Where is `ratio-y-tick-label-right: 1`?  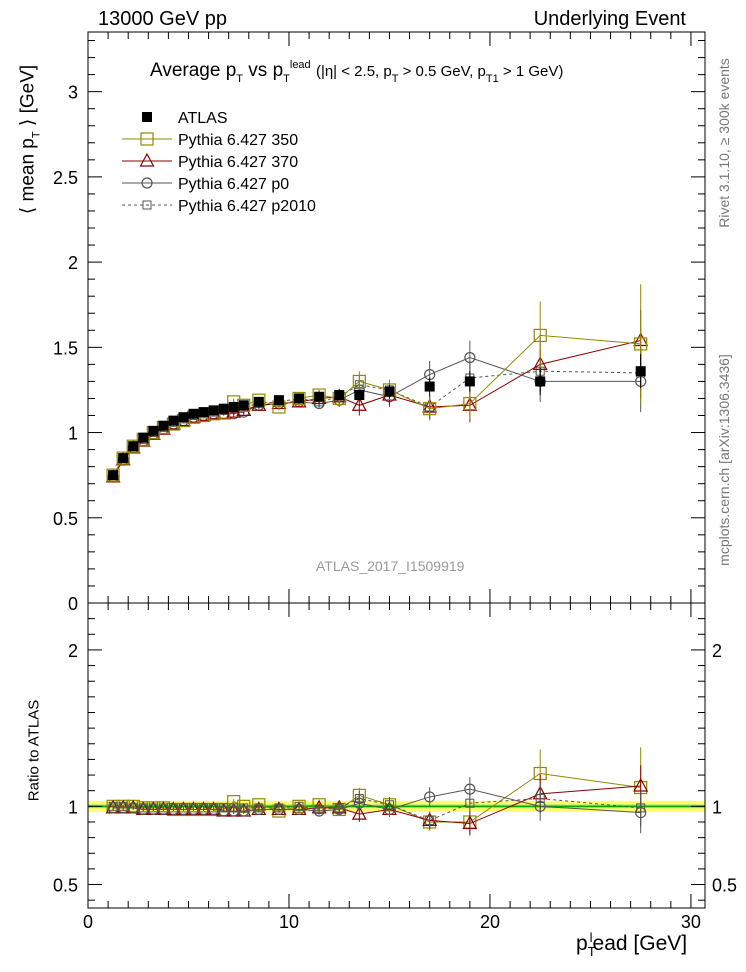 ratio-y-tick-label-right: 1 is located at coordinates (717, 807).